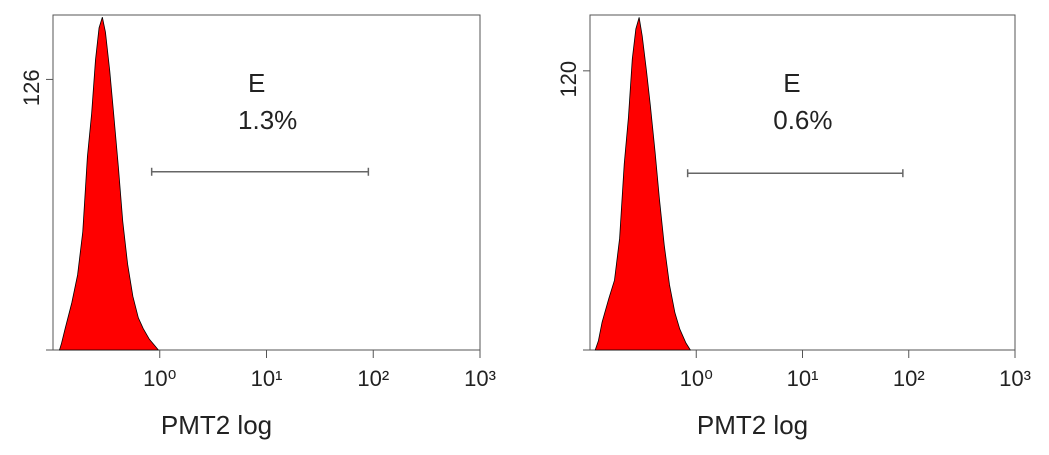  I want to click on y-tick-label: 120, so click(568, 79).